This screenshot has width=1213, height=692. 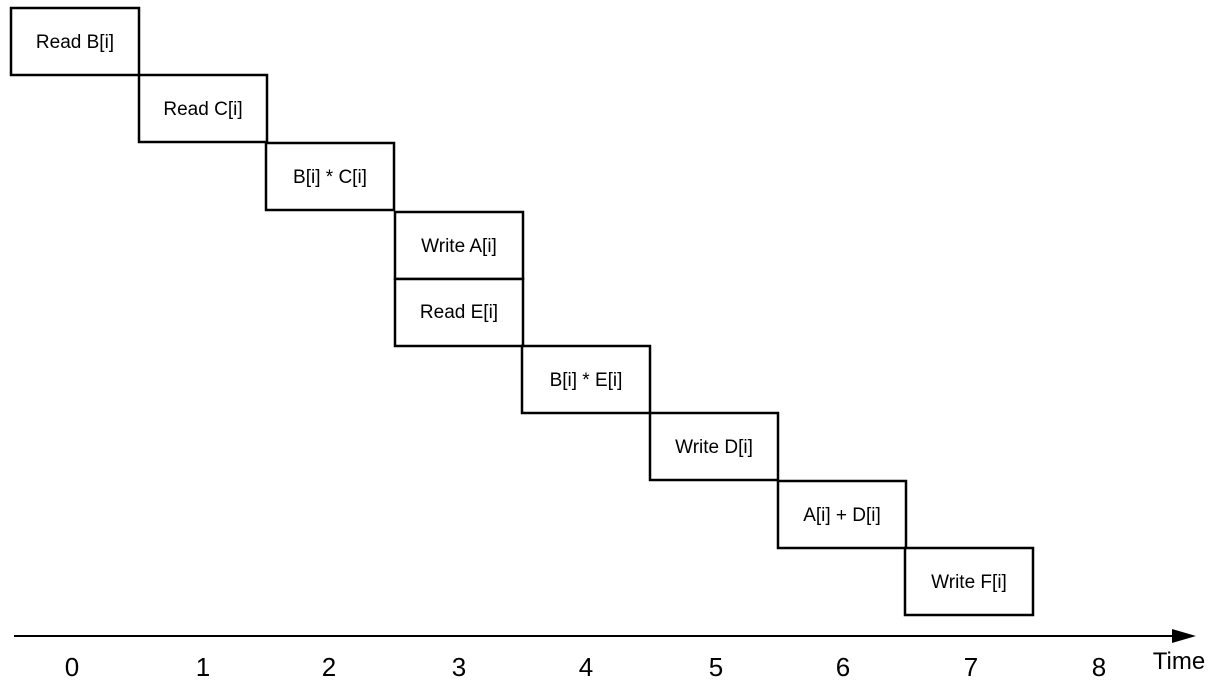 I want to click on time-axis-title: Time, so click(x=1179, y=661).